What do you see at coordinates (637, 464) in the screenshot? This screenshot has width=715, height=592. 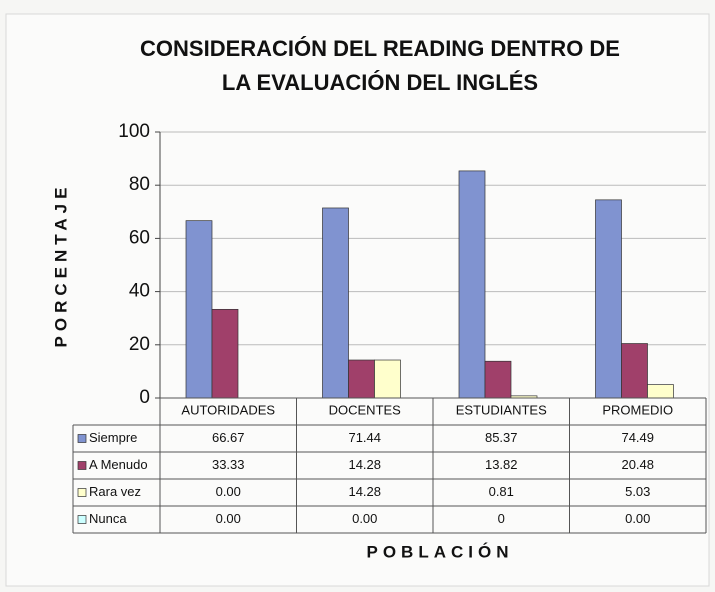 I see `table-value: 20.48` at bounding box center [637, 464].